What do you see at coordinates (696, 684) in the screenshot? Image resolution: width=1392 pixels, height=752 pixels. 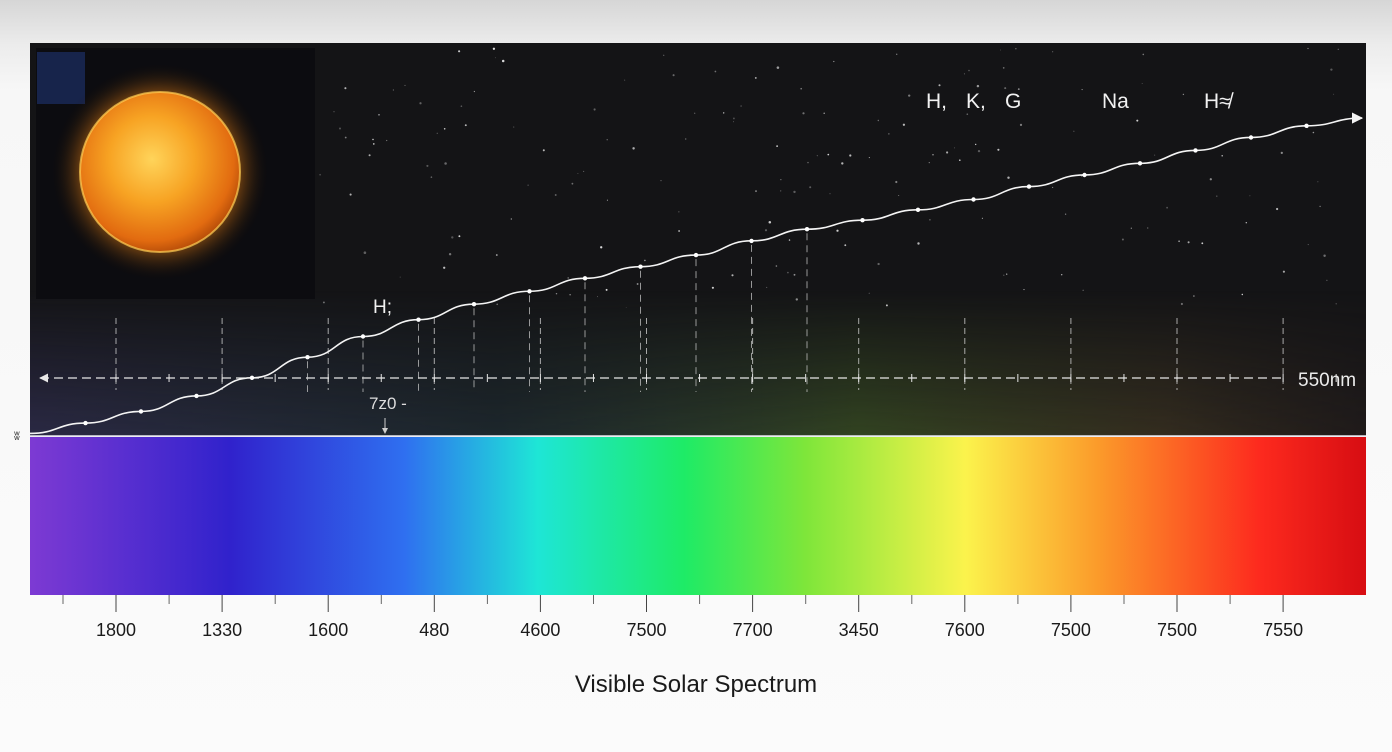 I see `chart-title: Visible Solar Spectrum` at bounding box center [696, 684].